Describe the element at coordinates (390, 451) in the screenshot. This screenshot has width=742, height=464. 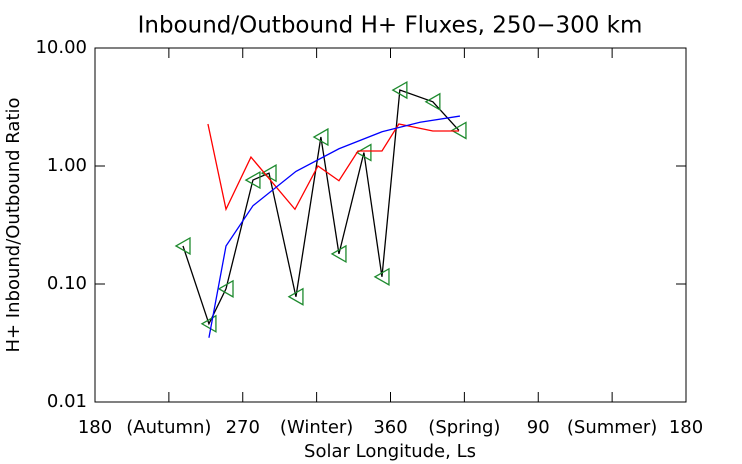
I see `x-axis-label: Solar Longitude, Ls` at that location.